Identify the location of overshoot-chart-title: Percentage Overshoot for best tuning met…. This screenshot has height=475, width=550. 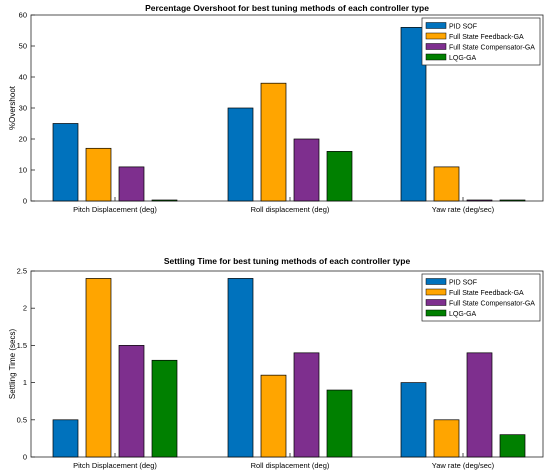
(287, 8).